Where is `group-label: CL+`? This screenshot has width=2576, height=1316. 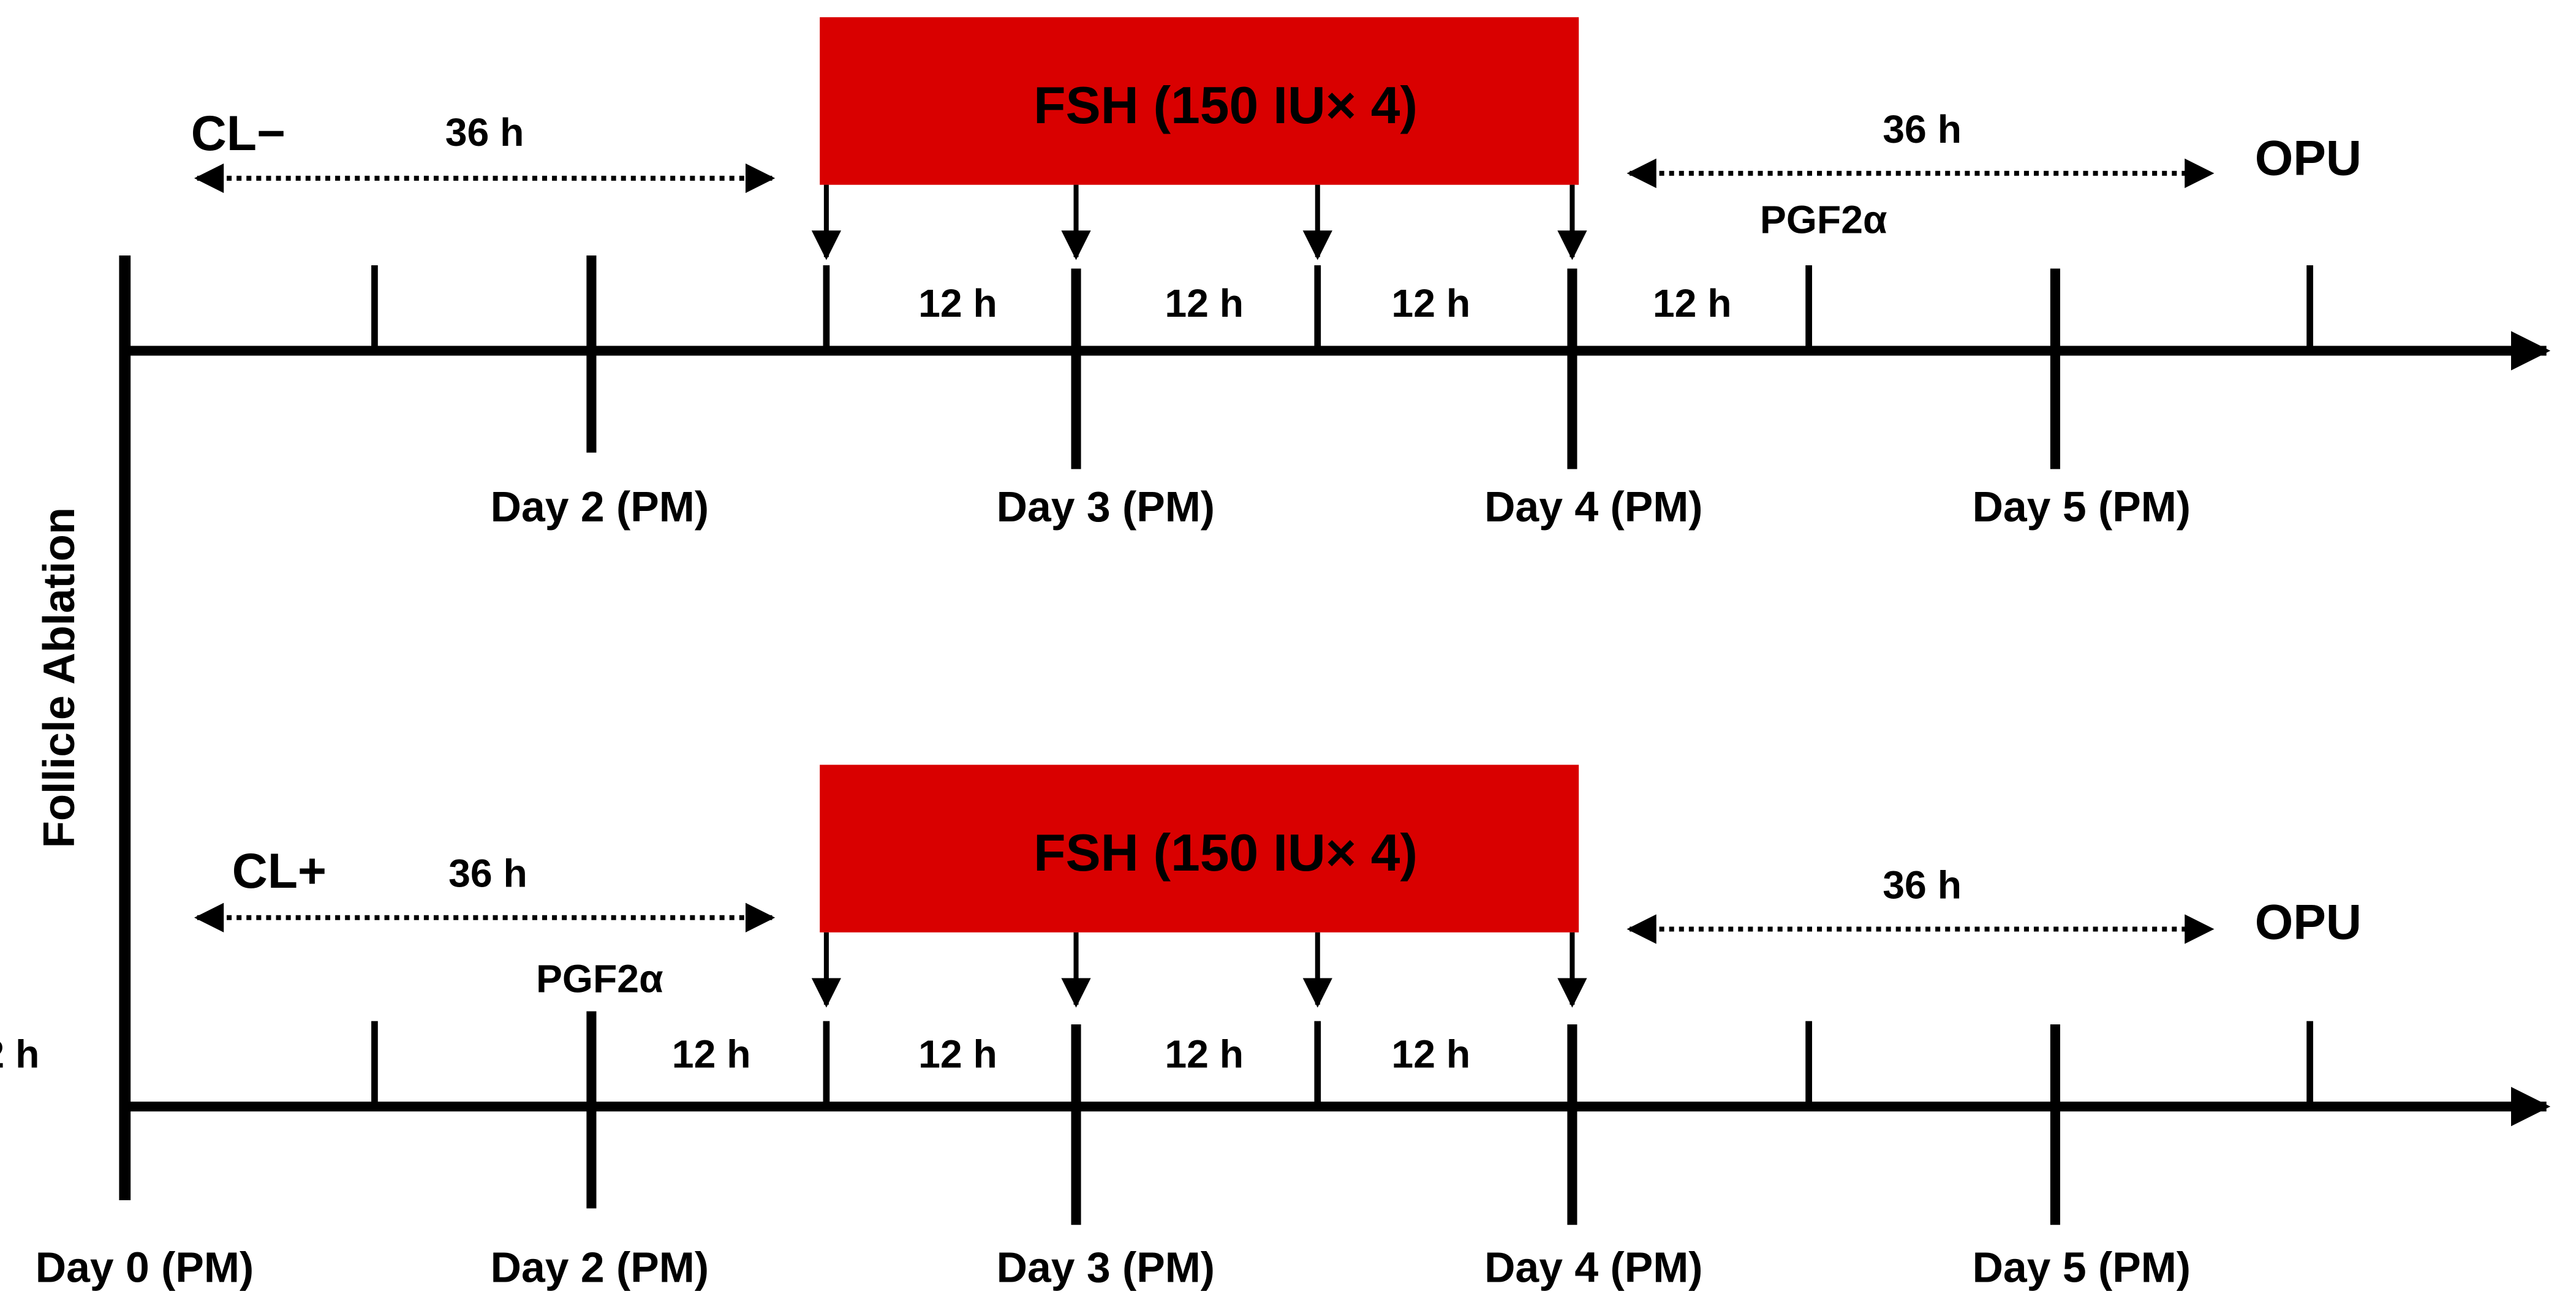
group-label: CL+ is located at coordinates (279, 871).